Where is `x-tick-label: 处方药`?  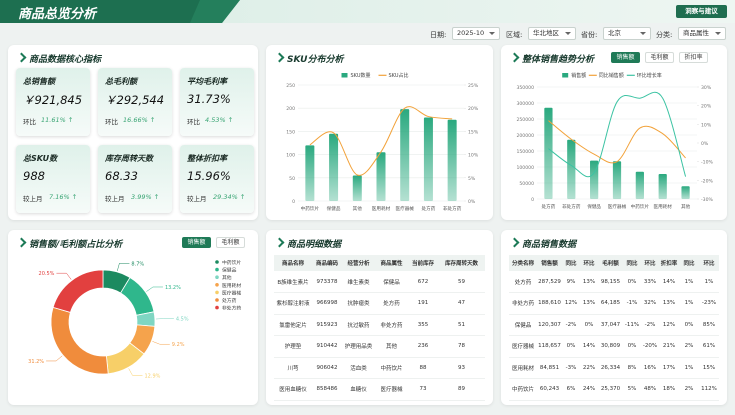 x-tick-label: 处方药 is located at coordinates (429, 208).